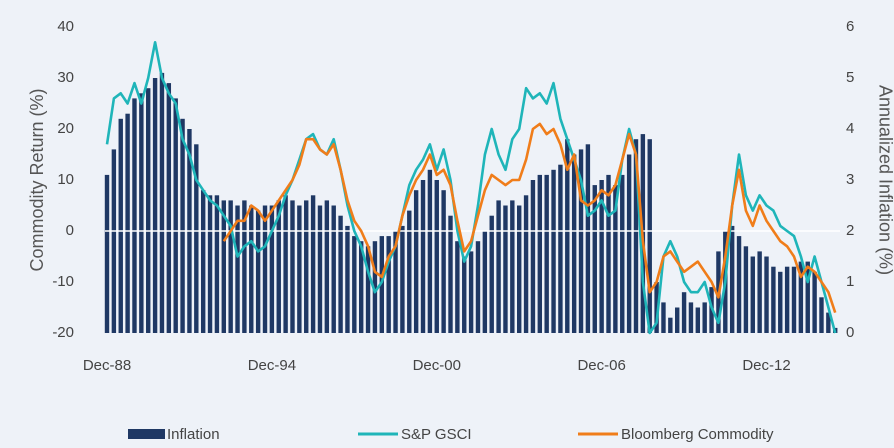  I want to click on y2-tick-label: 2, so click(850, 230).